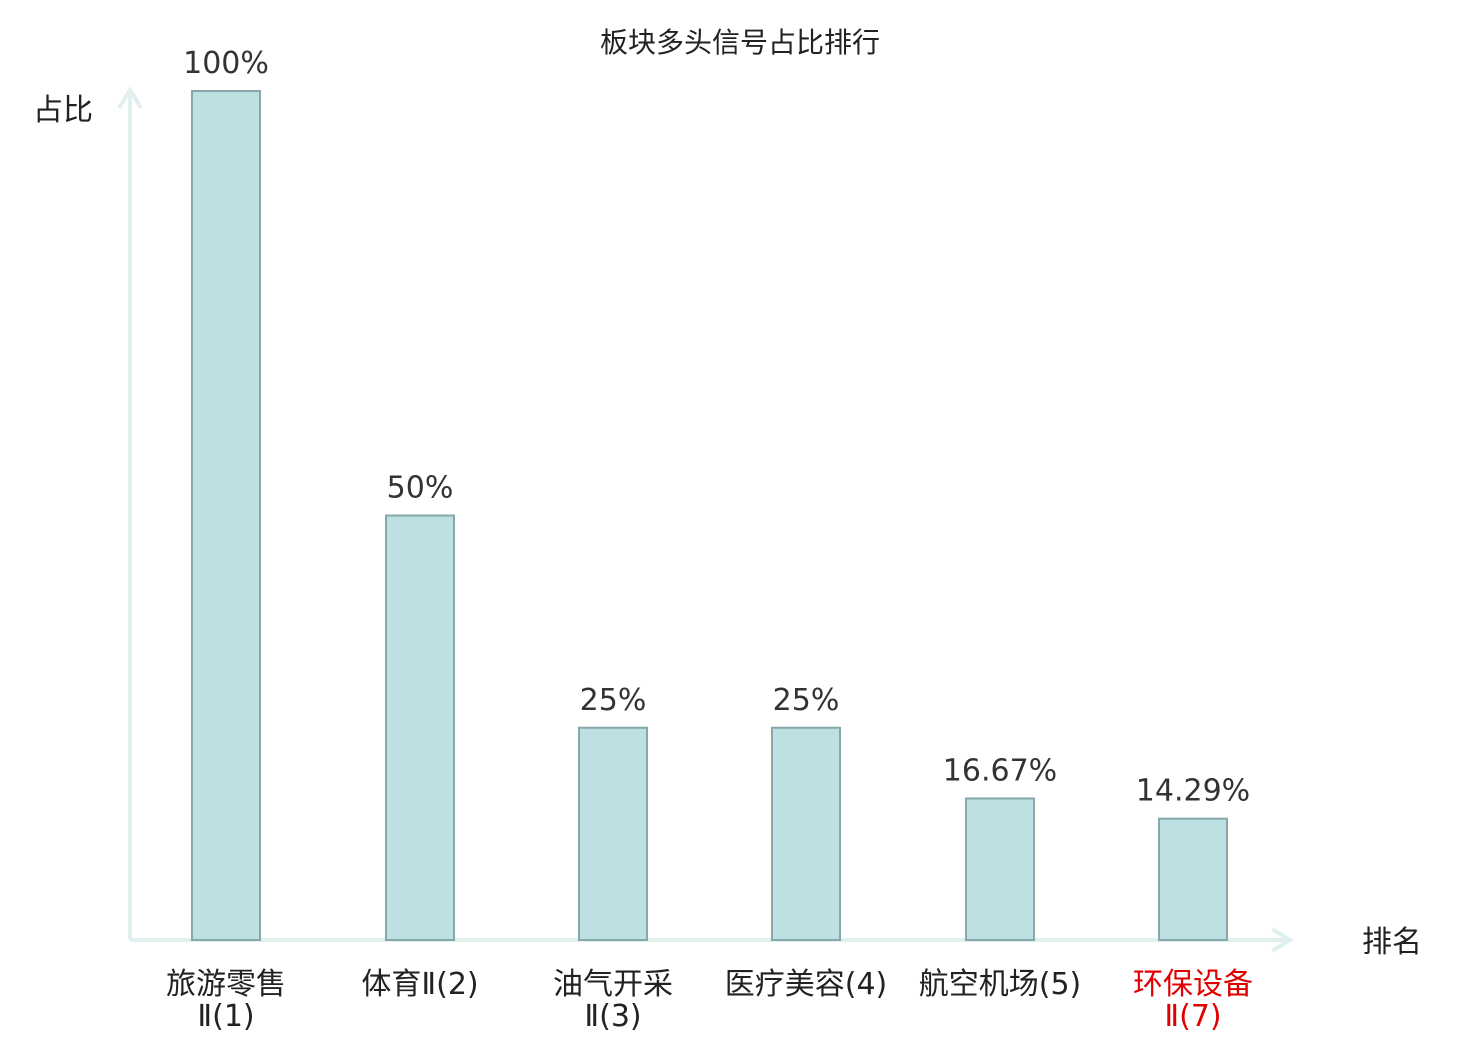  I want to click on chart-title: 板块多头信号占比排行, so click(740, 42).